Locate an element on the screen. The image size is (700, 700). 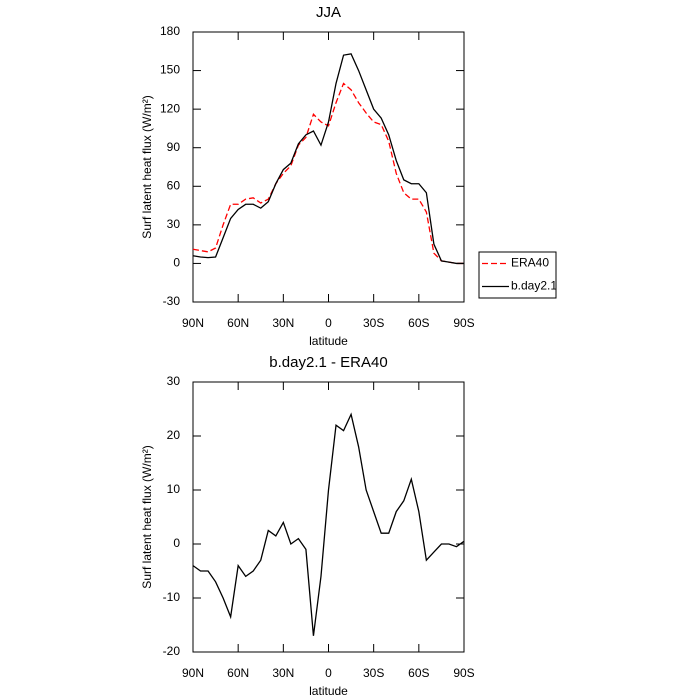
legend-box is located at coordinates (517, 275).